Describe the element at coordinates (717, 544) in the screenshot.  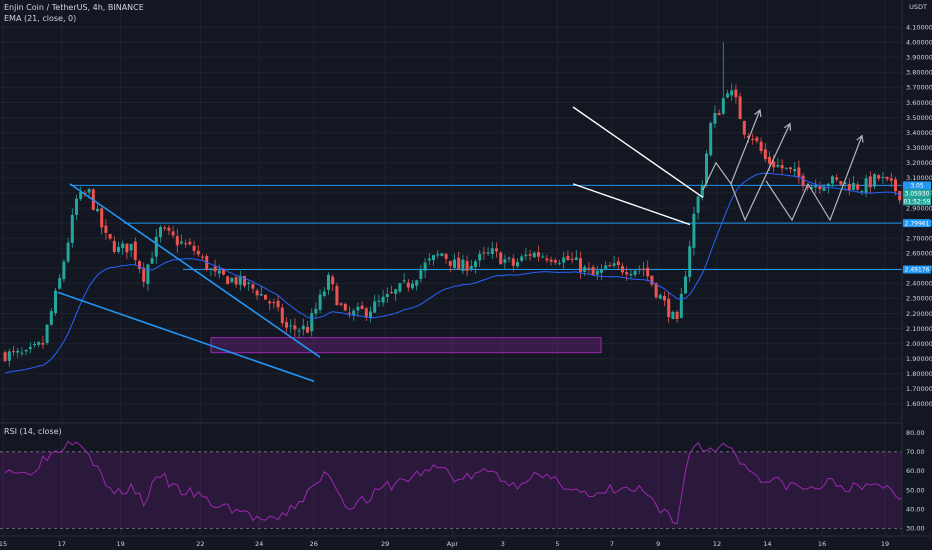
I see `x-tick-label: 12` at that location.